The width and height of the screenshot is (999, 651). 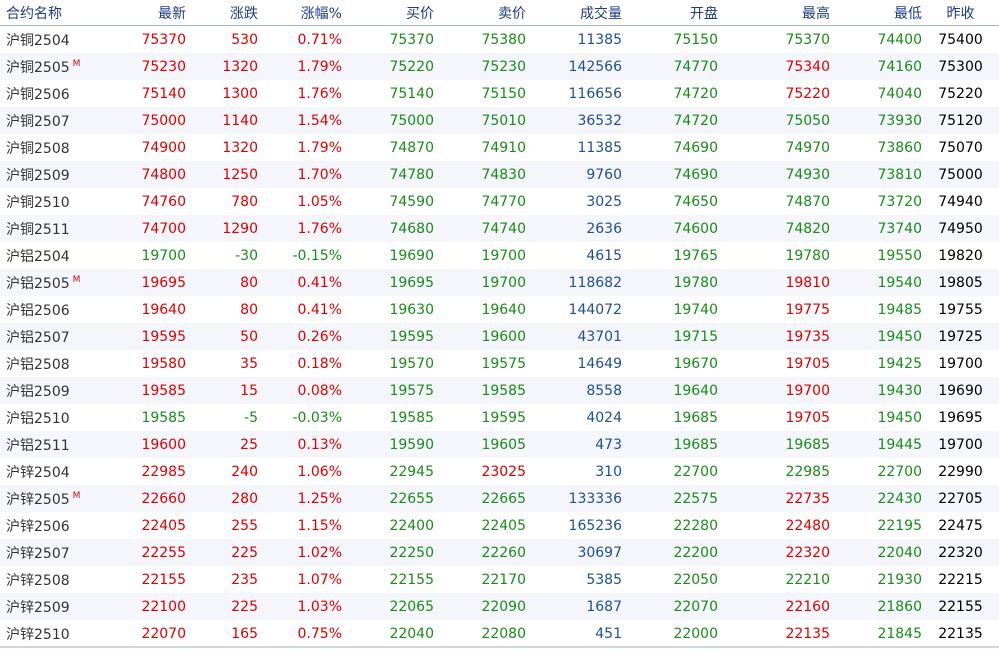 I want to click on cell-contract-name: 沪铜2505 M, so click(x=45, y=66).